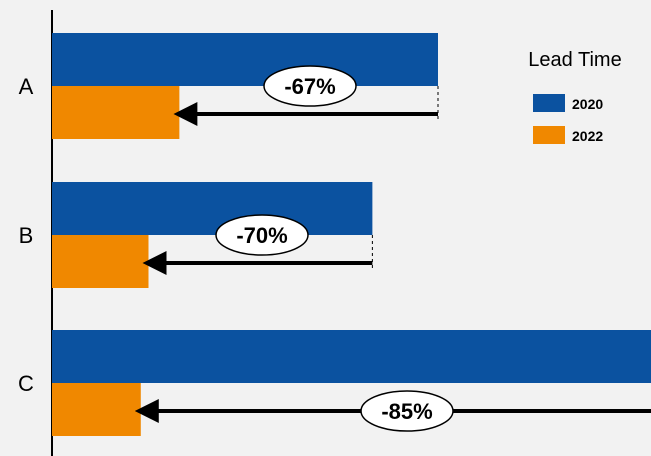 The height and width of the screenshot is (456, 651). Describe the element at coordinates (26, 235) in the screenshot. I see `category-label-b: B` at that location.